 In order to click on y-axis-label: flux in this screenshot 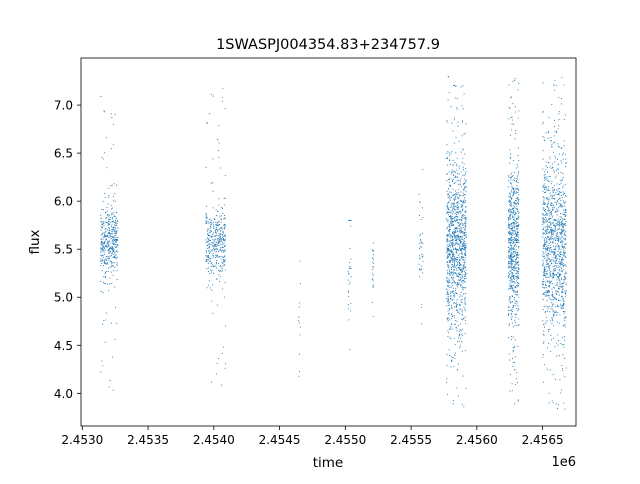, I will do `click(35, 241)`.